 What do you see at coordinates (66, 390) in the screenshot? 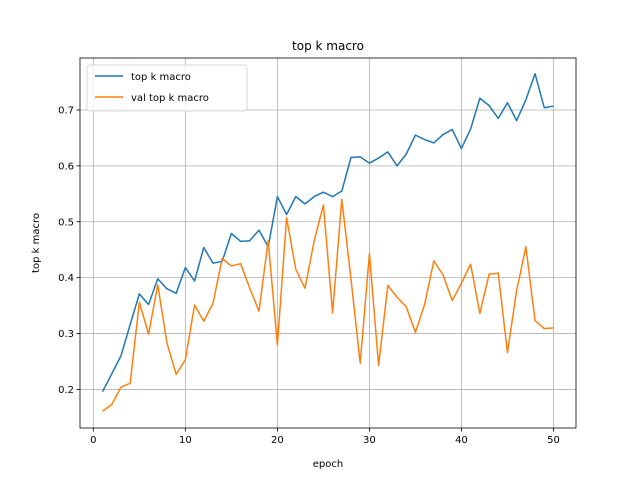
I see `y-tick-label: 0.2` at bounding box center [66, 390].